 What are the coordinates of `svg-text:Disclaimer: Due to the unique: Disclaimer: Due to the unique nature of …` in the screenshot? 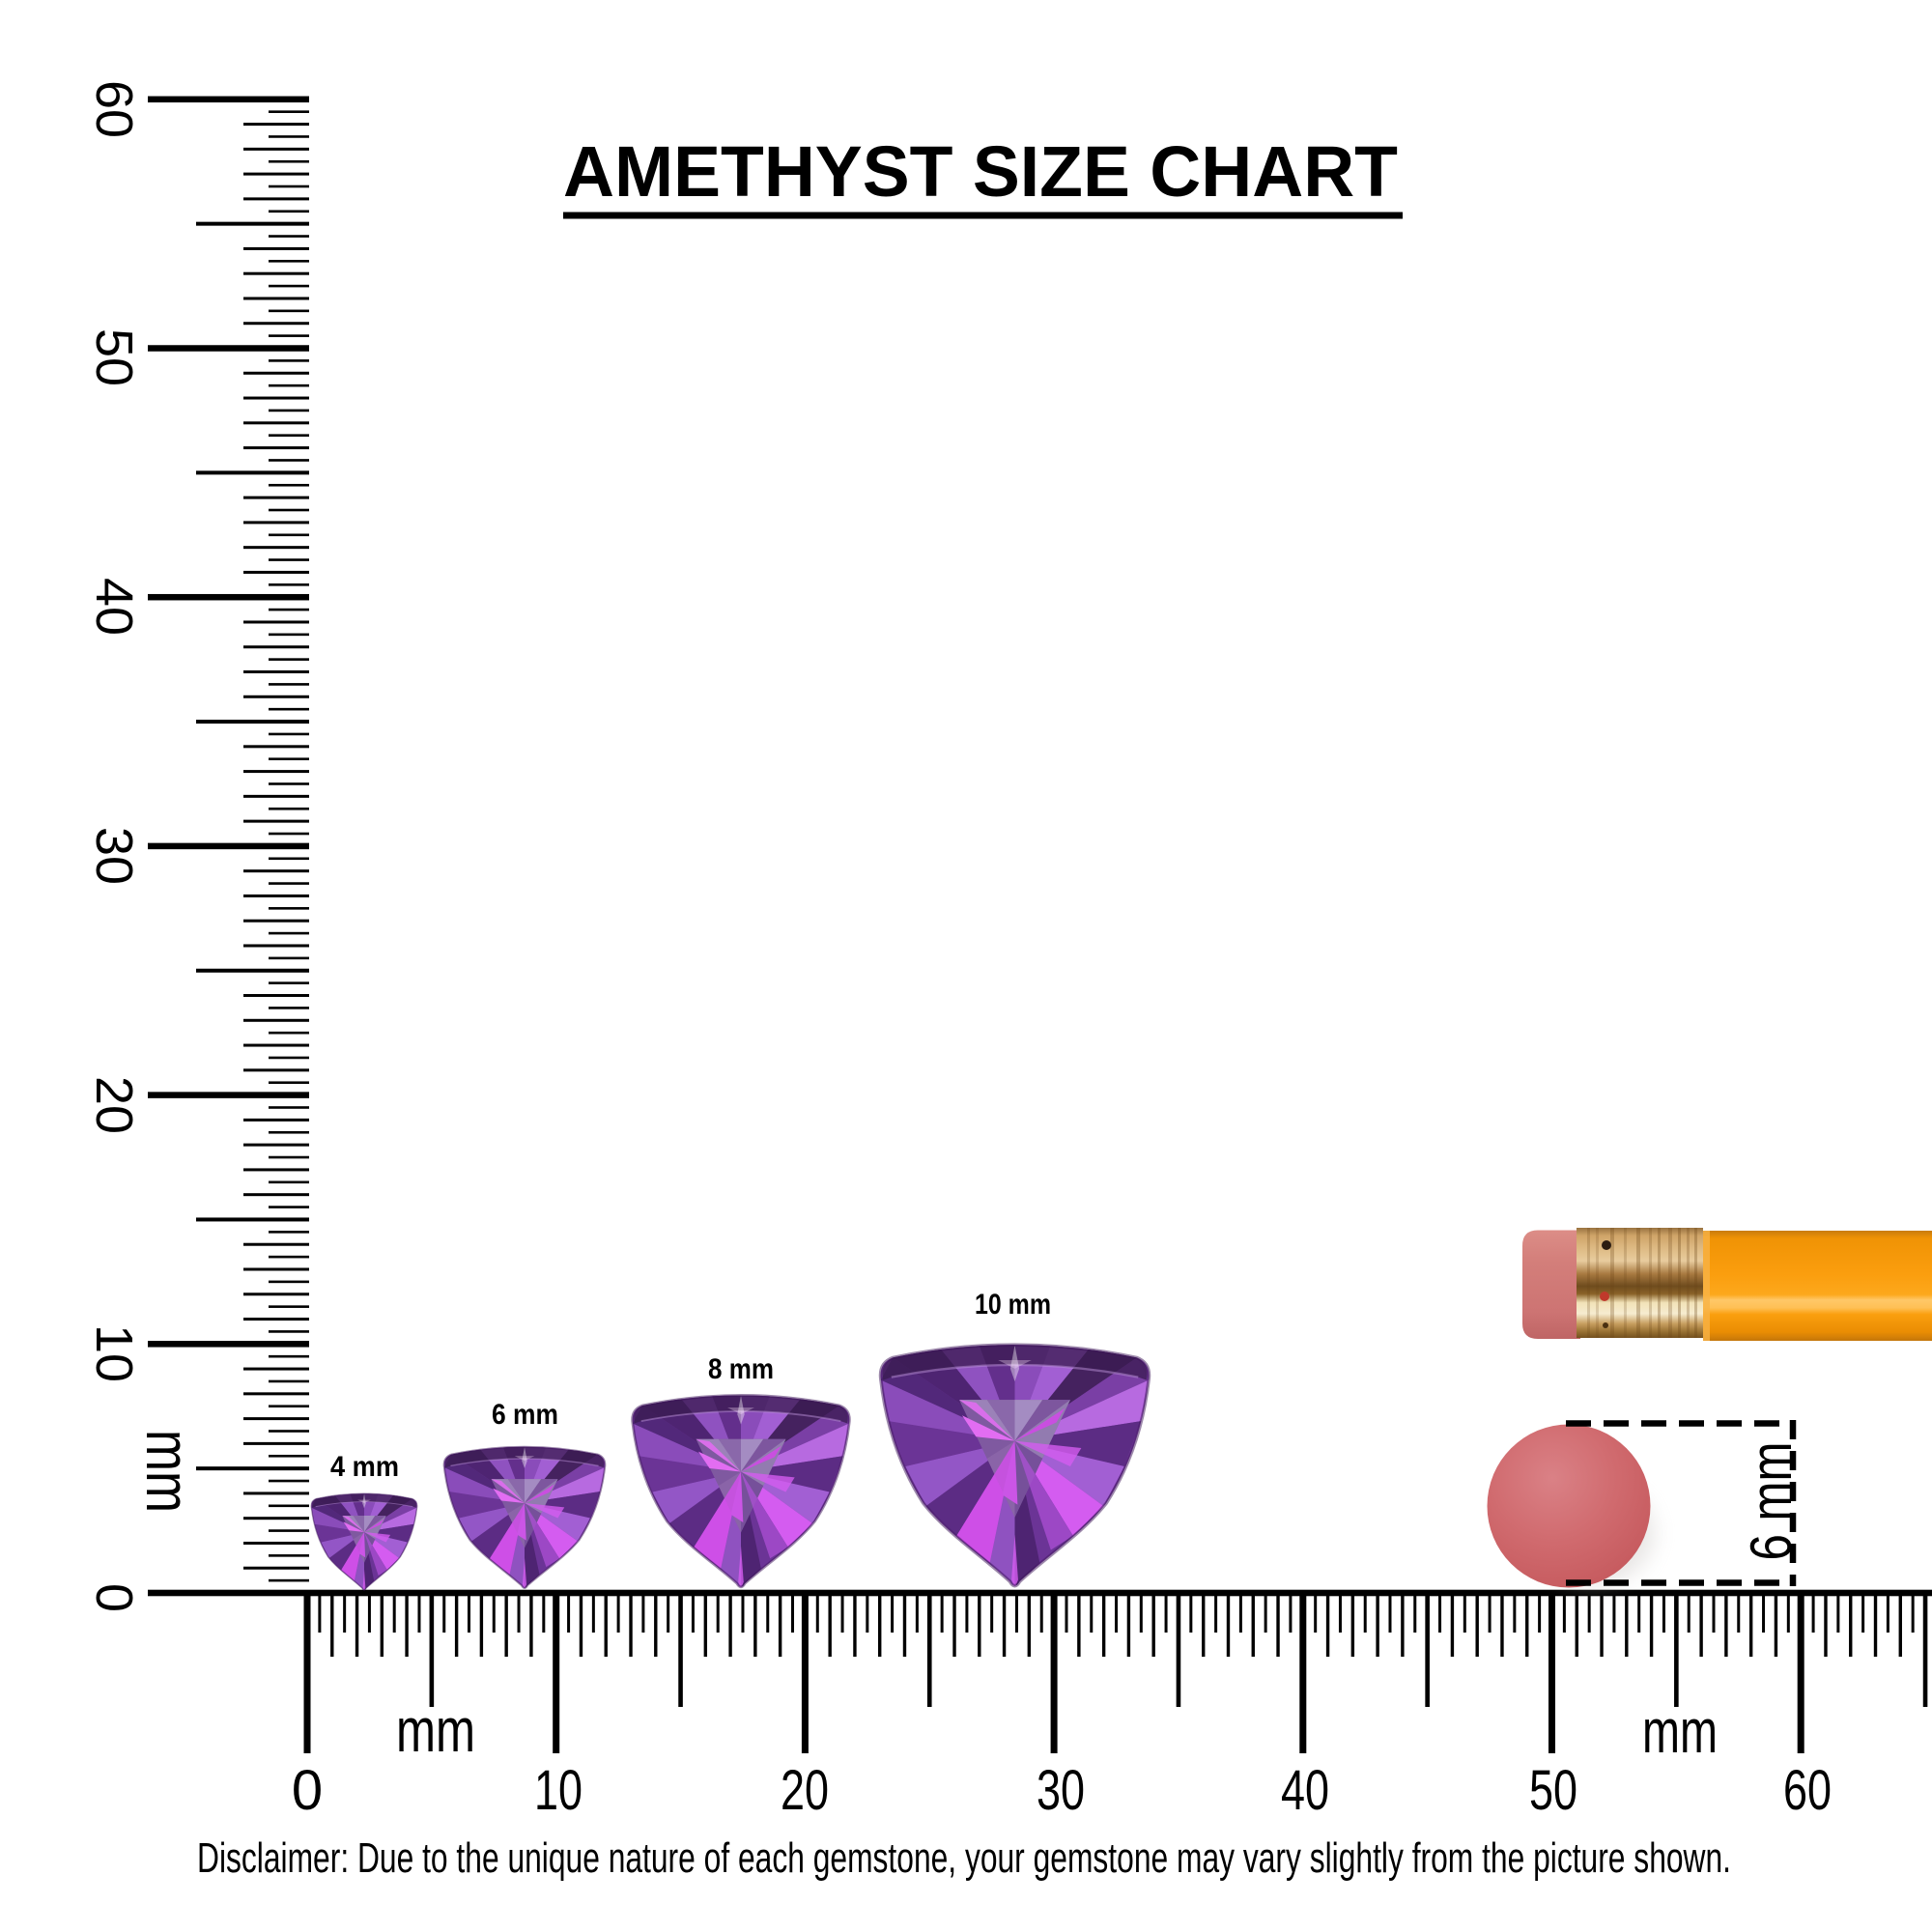 It's located at (964, 1858).